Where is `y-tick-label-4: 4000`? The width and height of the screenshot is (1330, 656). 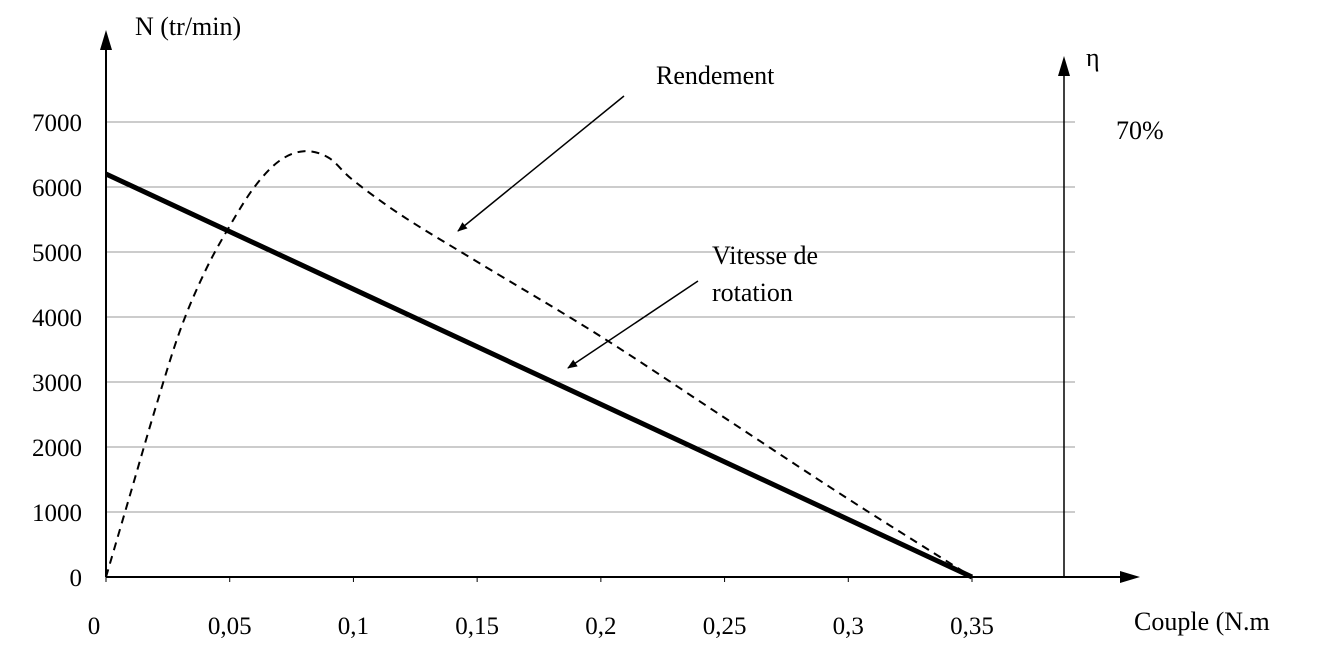
y-tick-label-4: 4000 is located at coordinates (57, 318).